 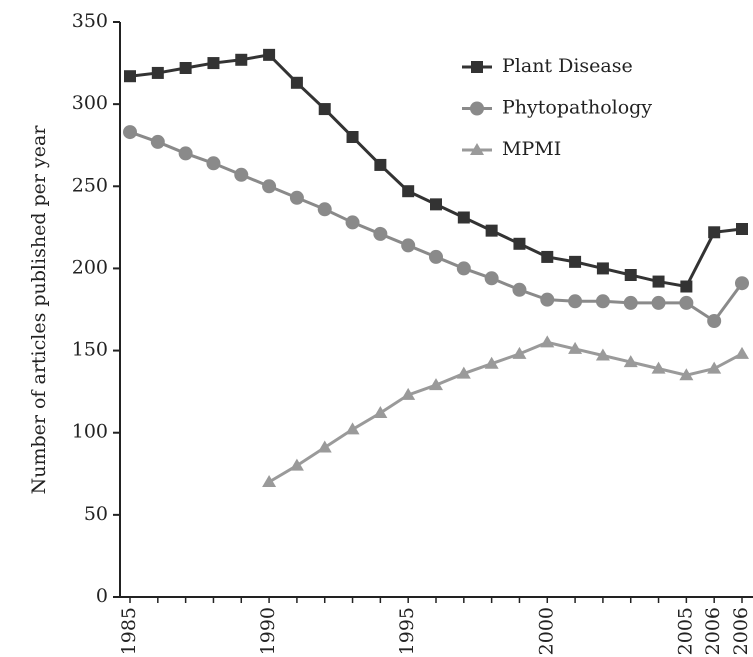 I want to click on y-tick-label: 300, so click(x=90, y=103).